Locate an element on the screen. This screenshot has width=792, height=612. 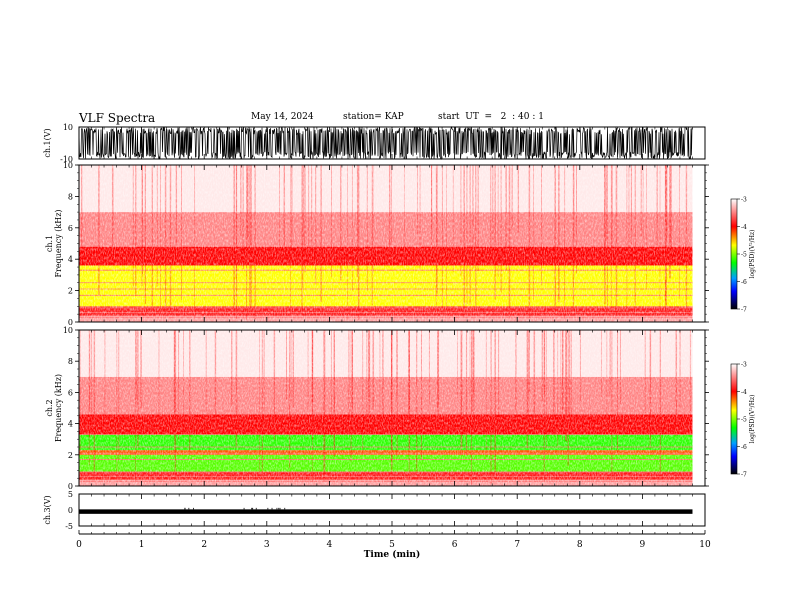
time-axis-tick-label: 1 is located at coordinates (142, 545).